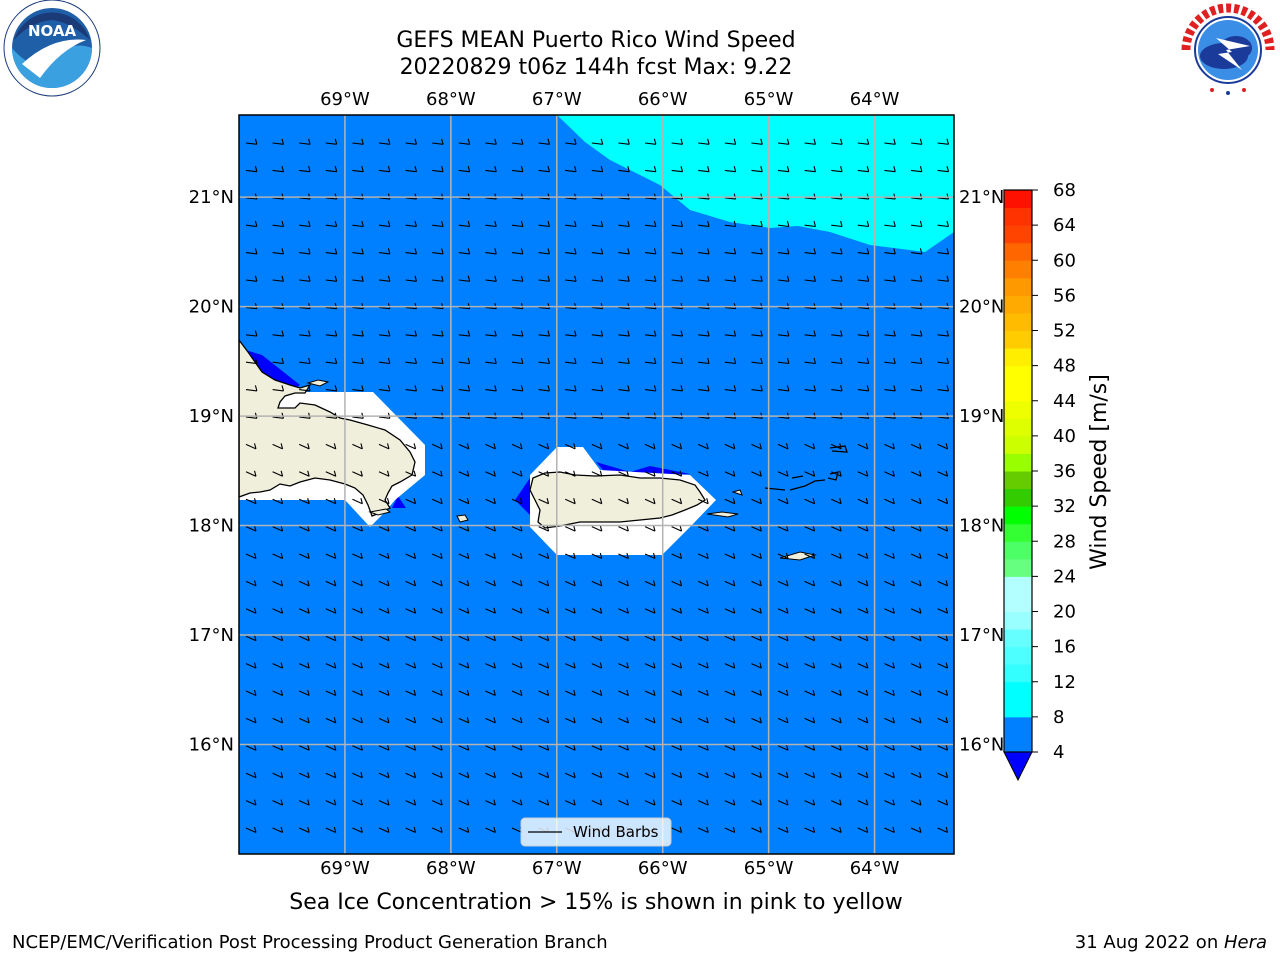 The width and height of the screenshot is (1280, 960). I want to click on colorbar-tick-label: 44, so click(1064, 401).